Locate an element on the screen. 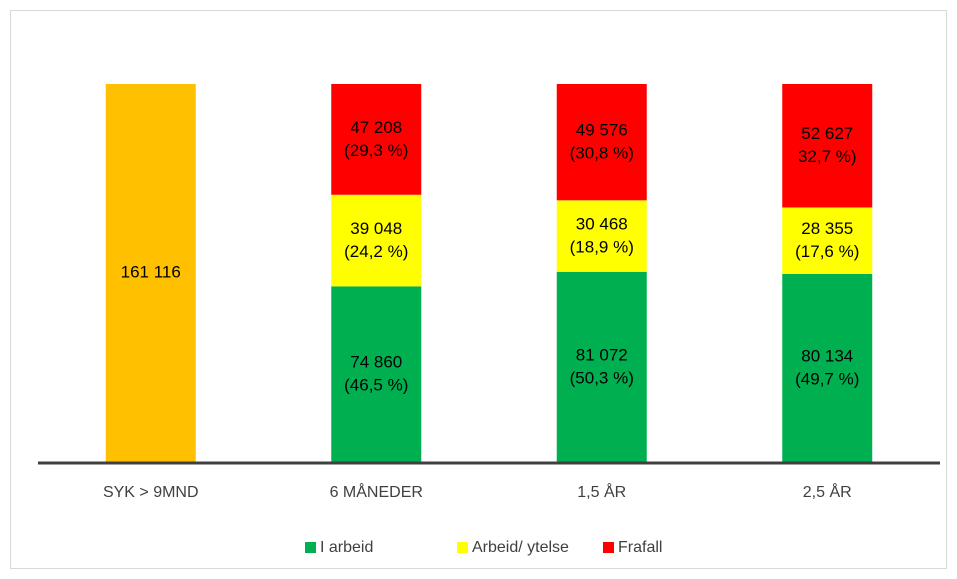 This screenshot has height=579, width=957. percent-label: (46,5 %) is located at coordinates (376, 385).